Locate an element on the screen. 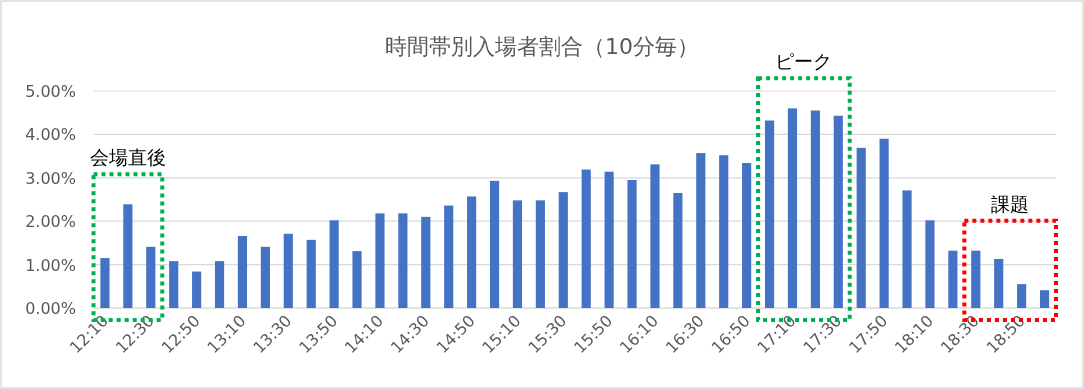  chart-title: 時間帯別入場者割合（10分毎） is located at coordinates (542, 46).